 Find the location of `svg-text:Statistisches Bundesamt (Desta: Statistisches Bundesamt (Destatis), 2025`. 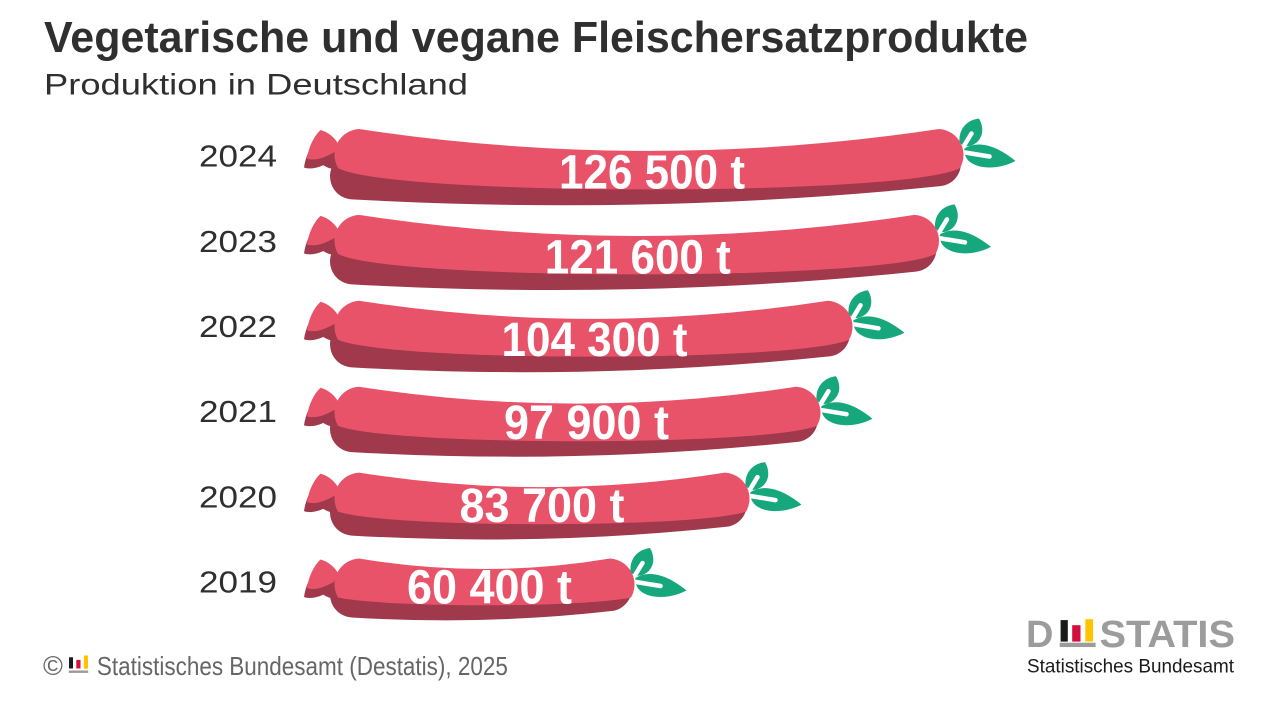

svg-text:Statistisches Bundesamt (Desta: Statistisches Bundesamt (Destatis), 2025 is located at coordinates (302, 666).